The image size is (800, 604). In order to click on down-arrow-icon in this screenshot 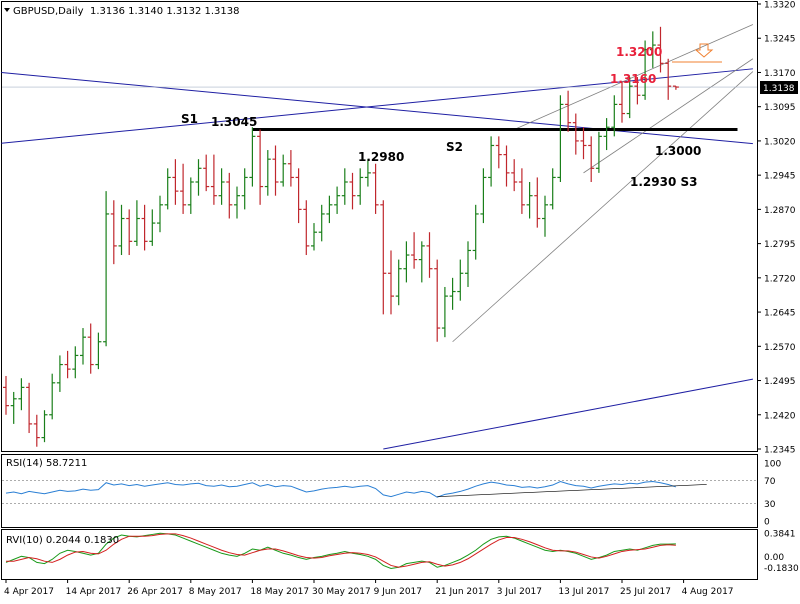, I will do `click(704, 50)`.